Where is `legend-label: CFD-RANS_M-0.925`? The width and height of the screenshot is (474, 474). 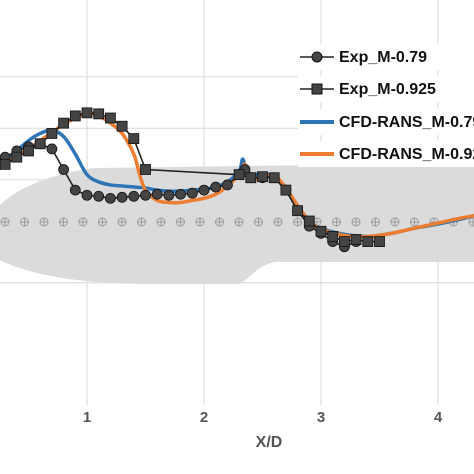 legend-label: CFD-RANS_M-0.925 is located at coordinates (406, 154).